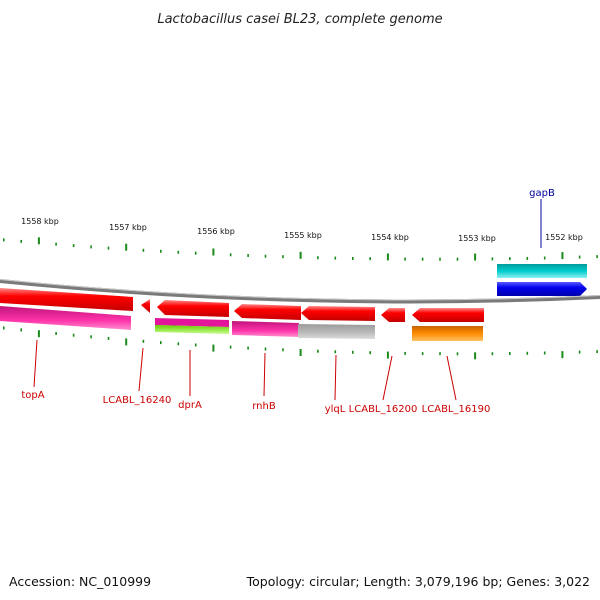 This screenshot has height=600, width=600. I want to click on gene-rnhB-cds, so click(265, 329).